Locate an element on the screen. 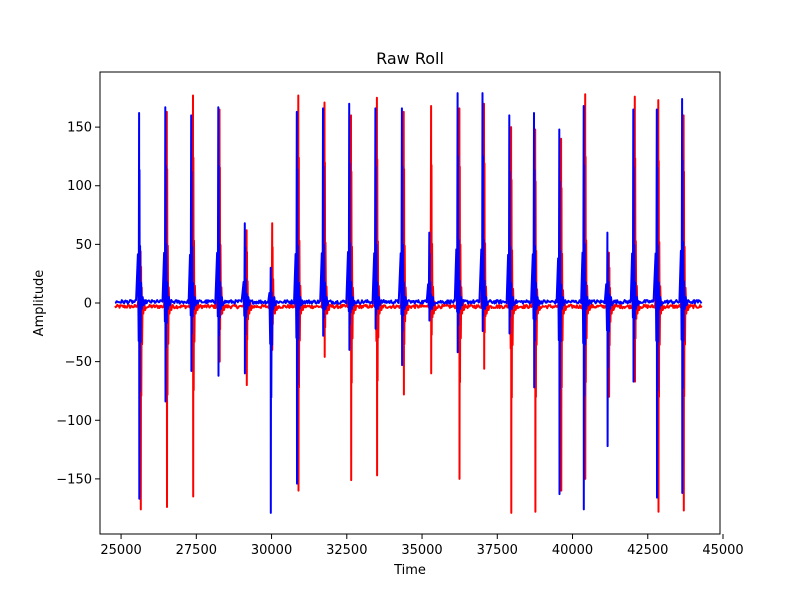 This screenshot has height=600, width=800. x-tick-label: 27500 is located at coordinates (196, 550).